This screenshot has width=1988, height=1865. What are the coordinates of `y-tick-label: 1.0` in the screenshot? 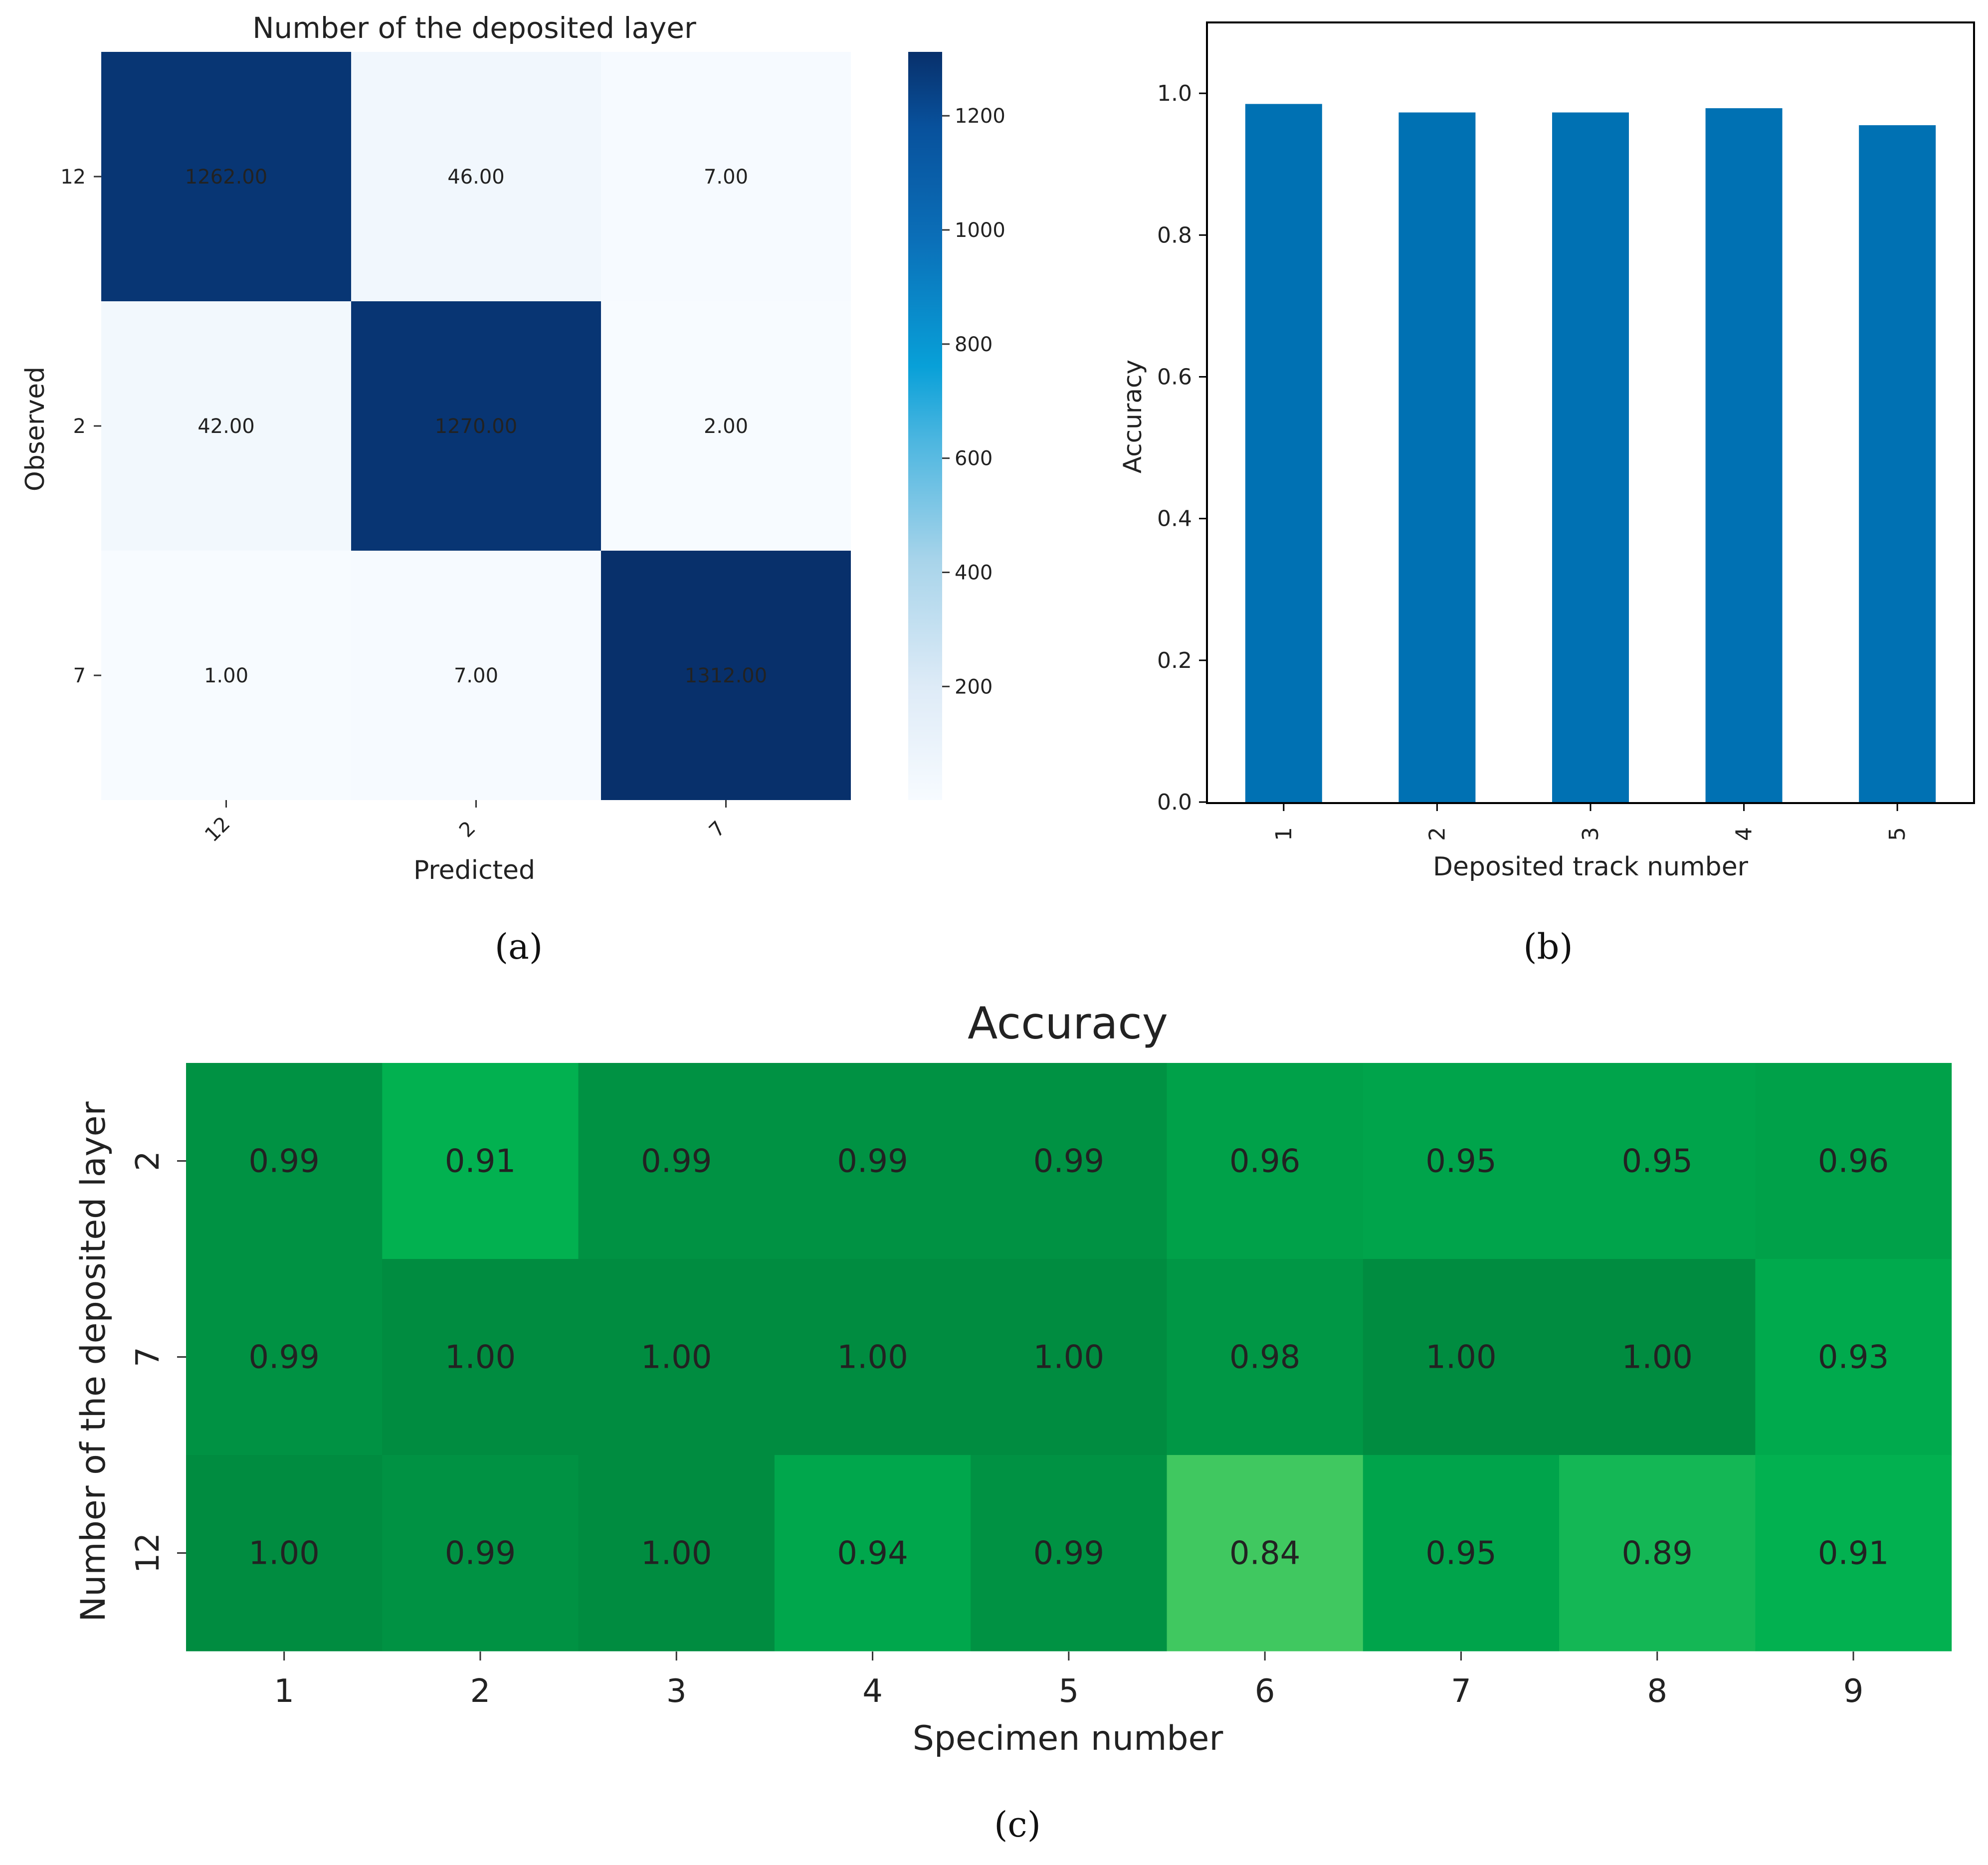 It's located at (1174, 93).